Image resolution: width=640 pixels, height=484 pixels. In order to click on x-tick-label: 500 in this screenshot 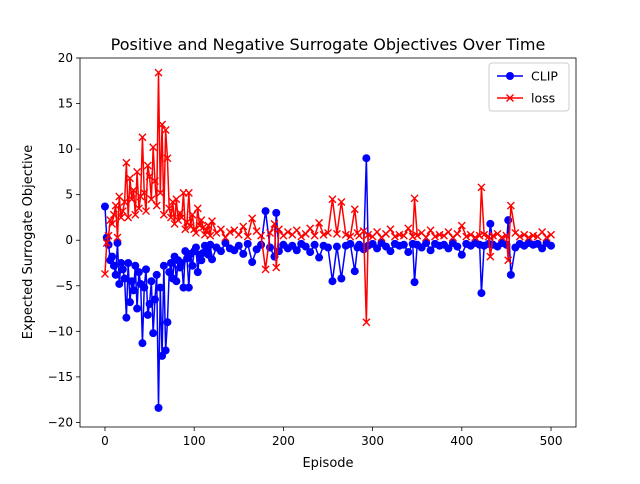, I will do `click(551, 441)`.